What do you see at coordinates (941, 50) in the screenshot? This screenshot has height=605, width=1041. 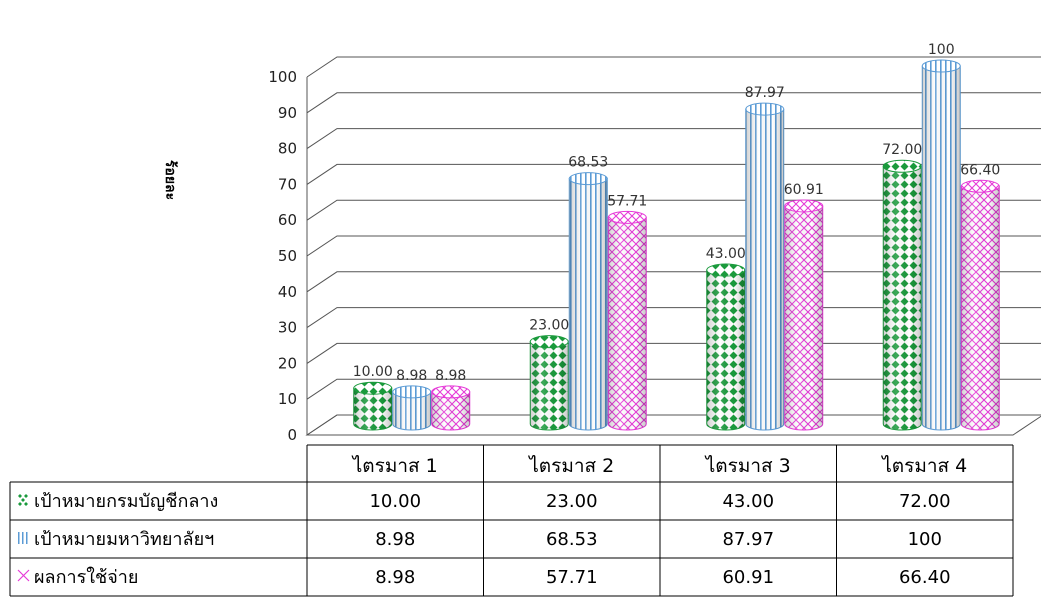 I see `data-label: 100` at bounding box center [941, 50].